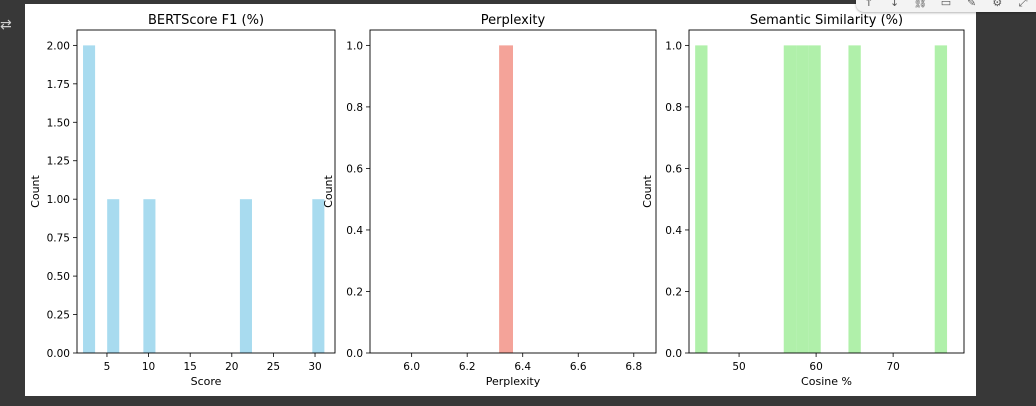  Describe the element at coordinates (148, 367) in the screenshot. I see `bertscore-xtick-label: 10` at that location.